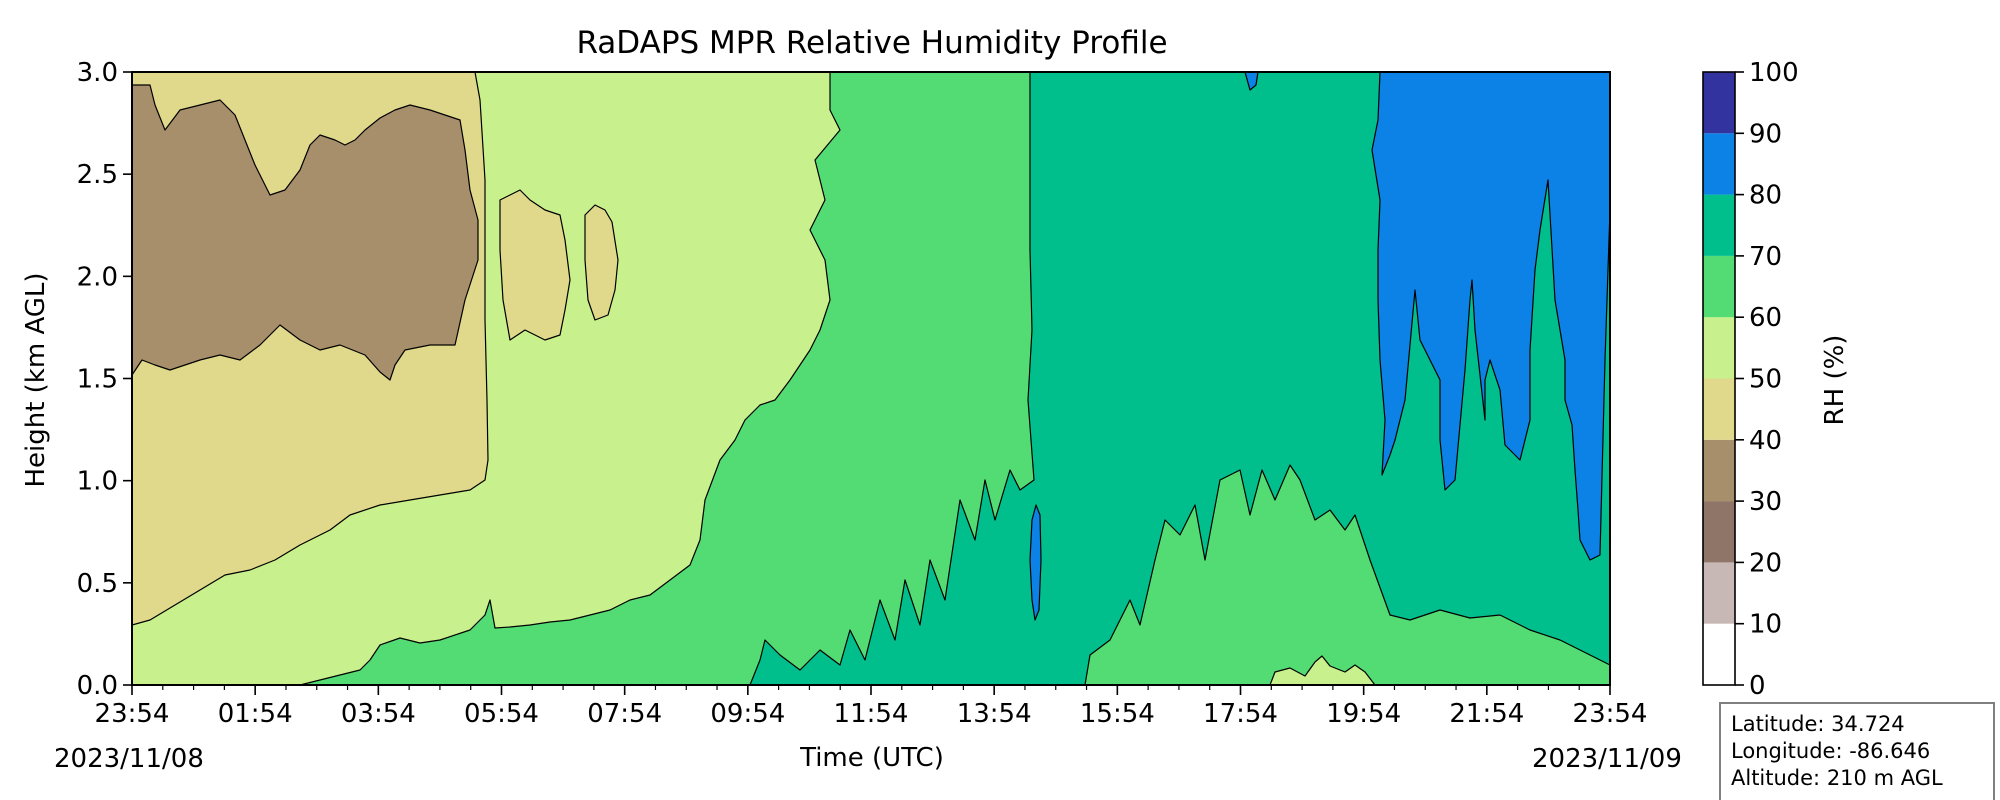 The height and width of the screenshot is (800, 2000). What do you see at coordinates (1765, 318) in the screenshot?
I see `colorbar-tick-label: 60` at bounding box center [1765, 318].